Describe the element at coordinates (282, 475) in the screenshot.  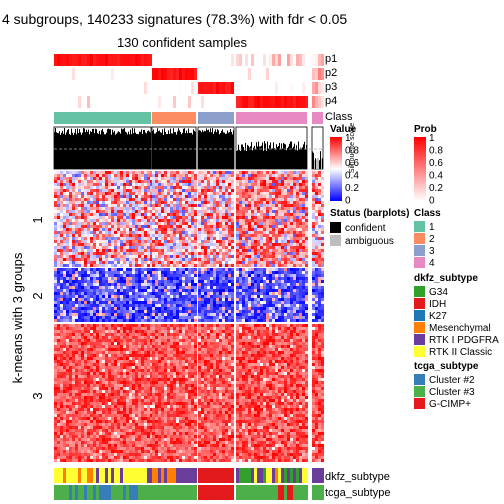
I see `dkfz-cell` at that location.